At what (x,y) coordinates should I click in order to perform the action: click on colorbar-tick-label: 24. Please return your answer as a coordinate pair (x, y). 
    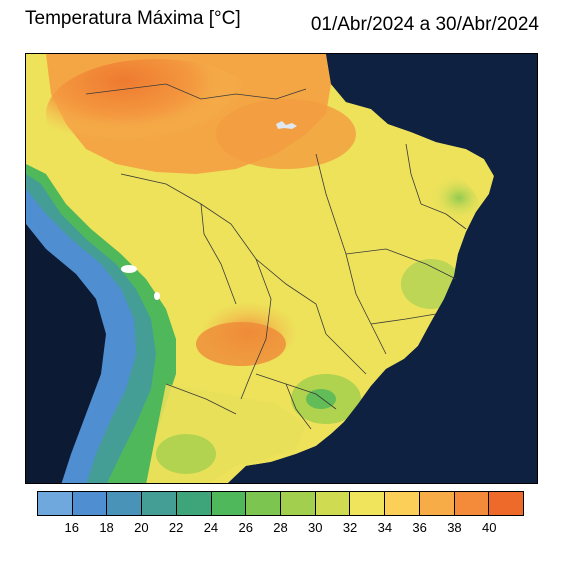
    Looking at the image, I should click on (211, 527).